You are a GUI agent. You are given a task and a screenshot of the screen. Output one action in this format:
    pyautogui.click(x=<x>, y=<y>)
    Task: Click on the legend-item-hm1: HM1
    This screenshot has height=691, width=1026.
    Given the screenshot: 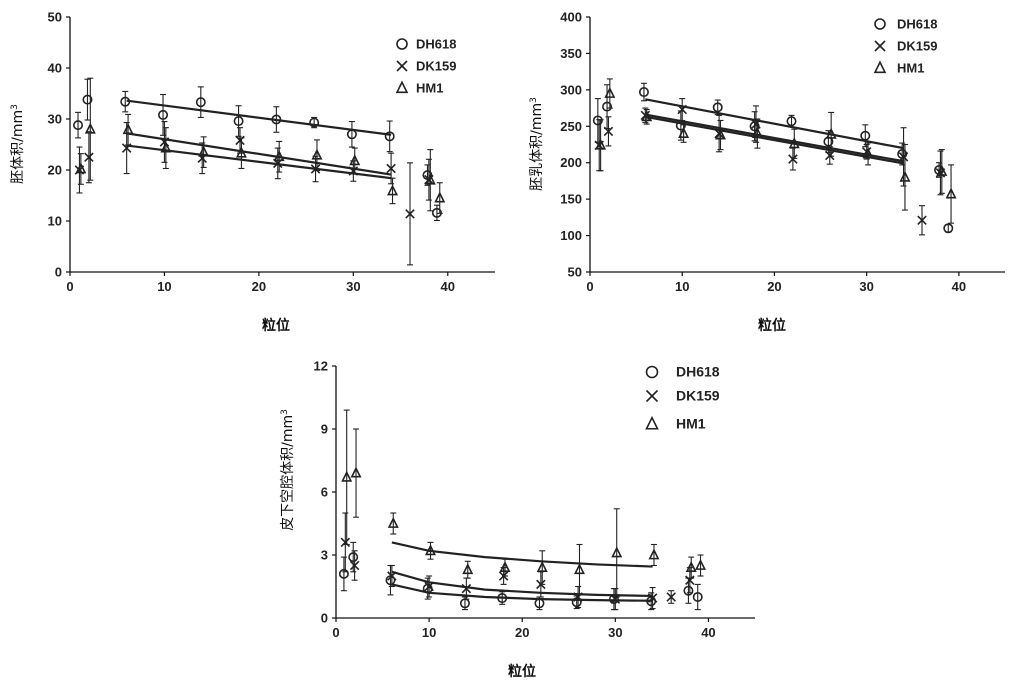 What is the action you would take?
    pyautogui.click(x=898, y=68)
    